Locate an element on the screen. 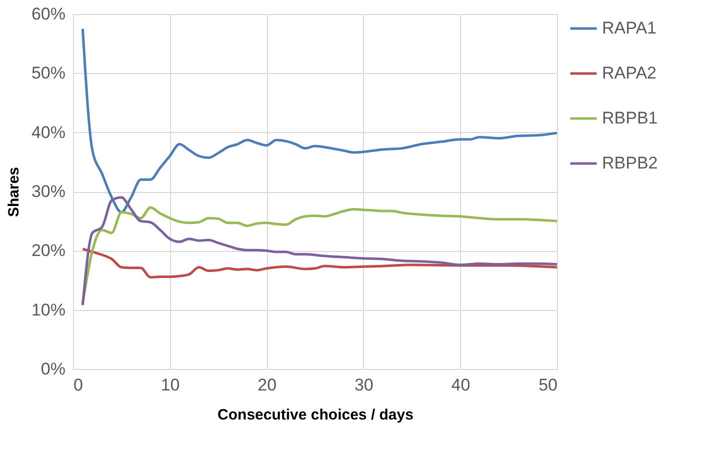 The image size is (728, 458). legend-label: RAPA2 is located at coordinates (629, 73).